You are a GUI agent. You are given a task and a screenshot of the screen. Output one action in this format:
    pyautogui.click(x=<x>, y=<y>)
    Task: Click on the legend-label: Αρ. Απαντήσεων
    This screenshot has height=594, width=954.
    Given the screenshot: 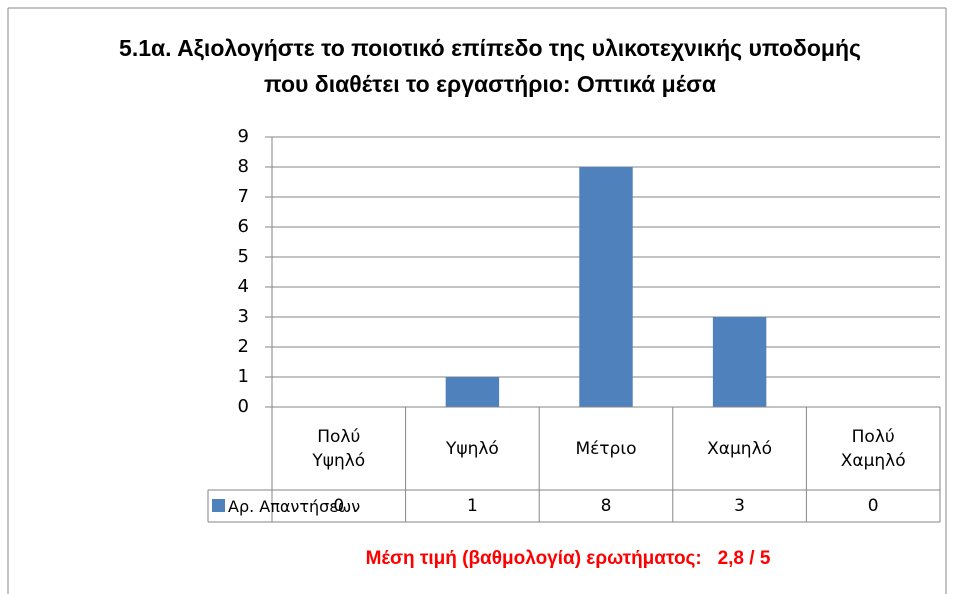 What is the action you would take?
    pyautogui.click(x=294, y=506)
    